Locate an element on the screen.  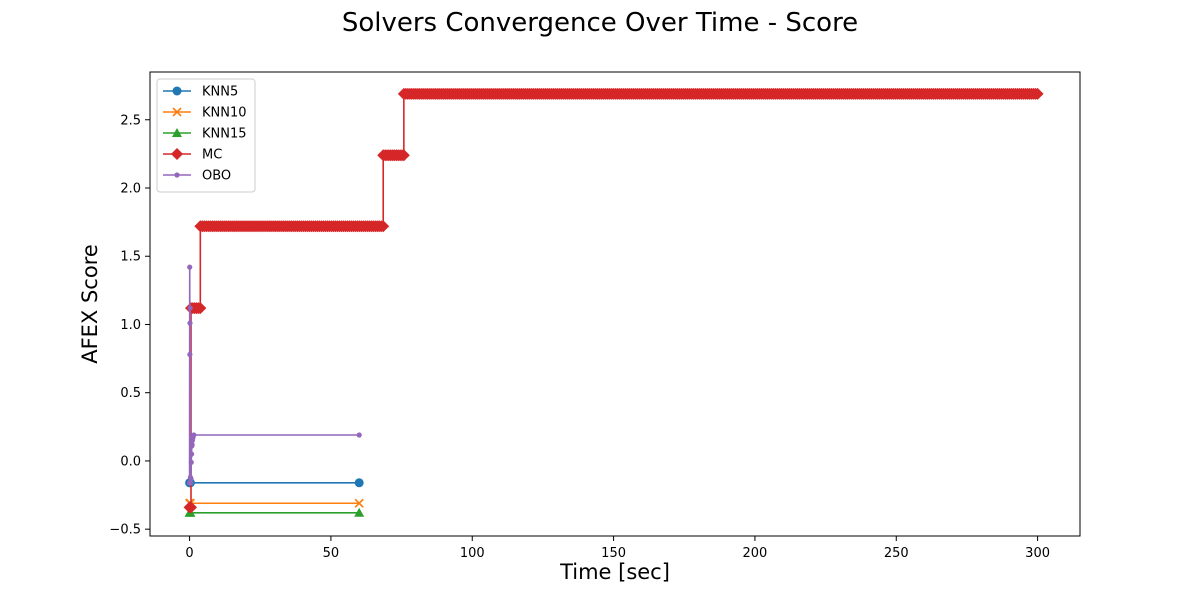
legend-box is located at coordinates (206, 135).